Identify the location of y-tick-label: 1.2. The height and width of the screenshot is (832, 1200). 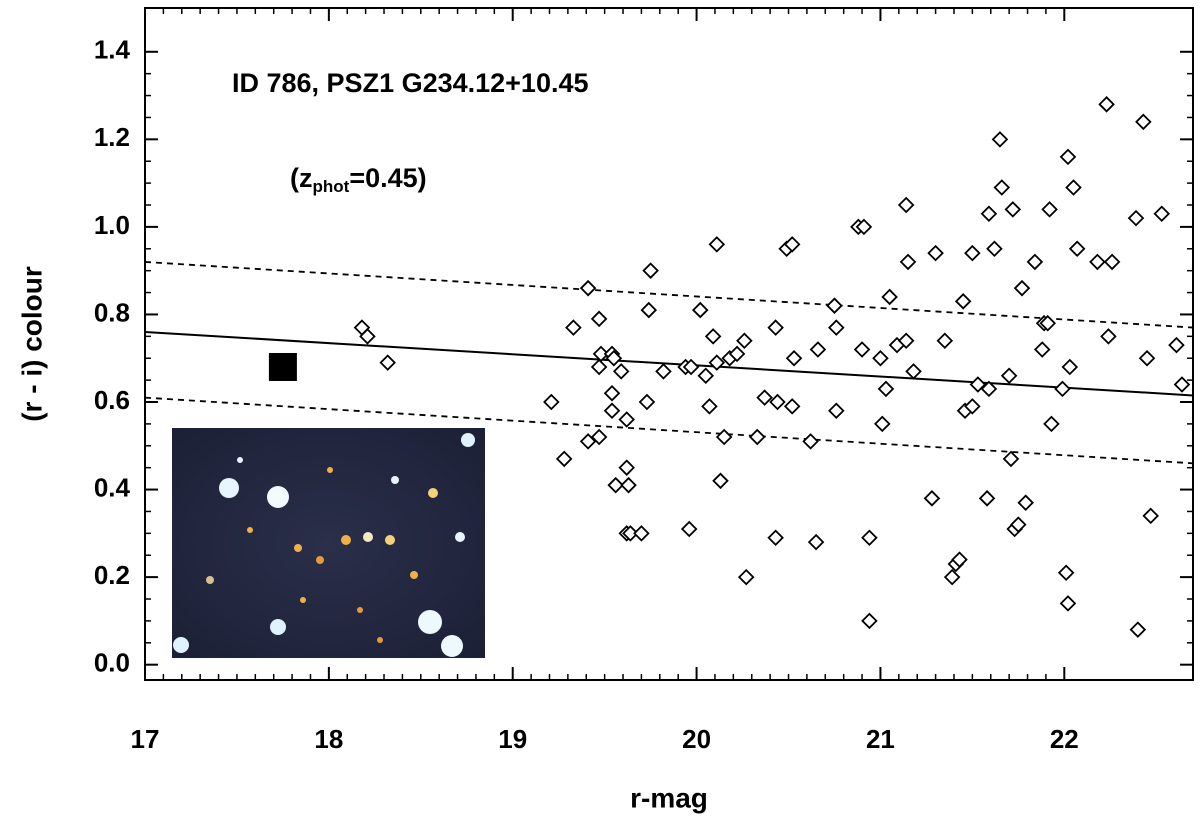
(112, 137).